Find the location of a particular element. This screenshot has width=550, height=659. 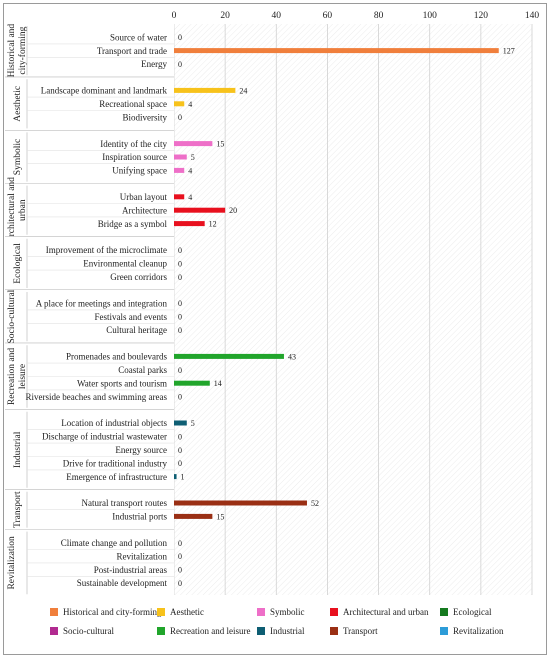

legend-label: Socio-cultural is located at coordinates (88, 631).